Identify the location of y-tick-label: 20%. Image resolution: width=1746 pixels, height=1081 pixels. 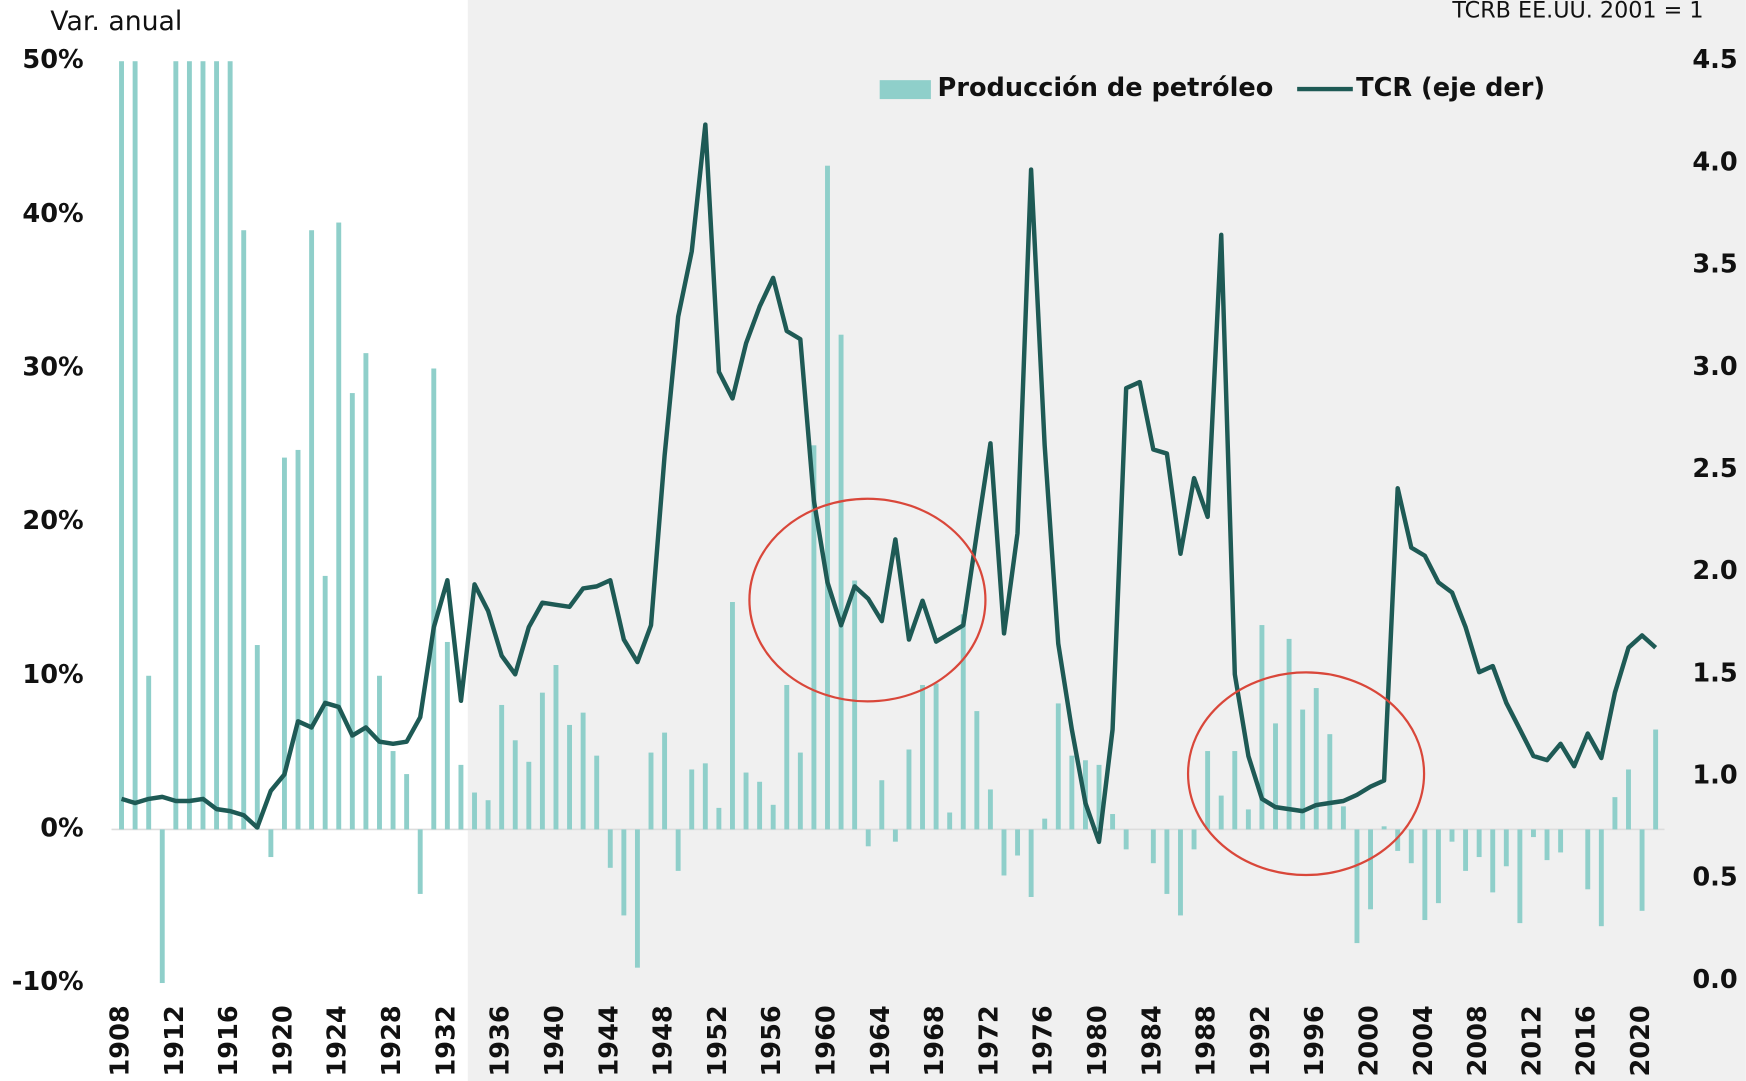
(52, 521).